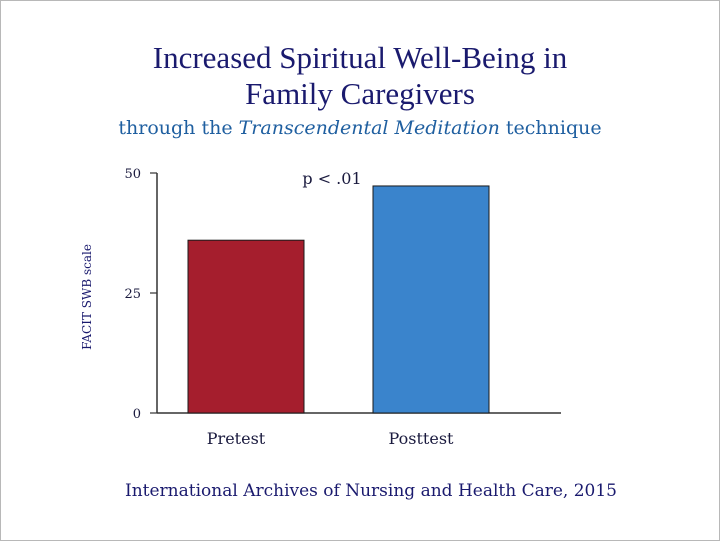 The image size is (720, 541). I want to click on y-tick-label: 0, so click(137, 414).